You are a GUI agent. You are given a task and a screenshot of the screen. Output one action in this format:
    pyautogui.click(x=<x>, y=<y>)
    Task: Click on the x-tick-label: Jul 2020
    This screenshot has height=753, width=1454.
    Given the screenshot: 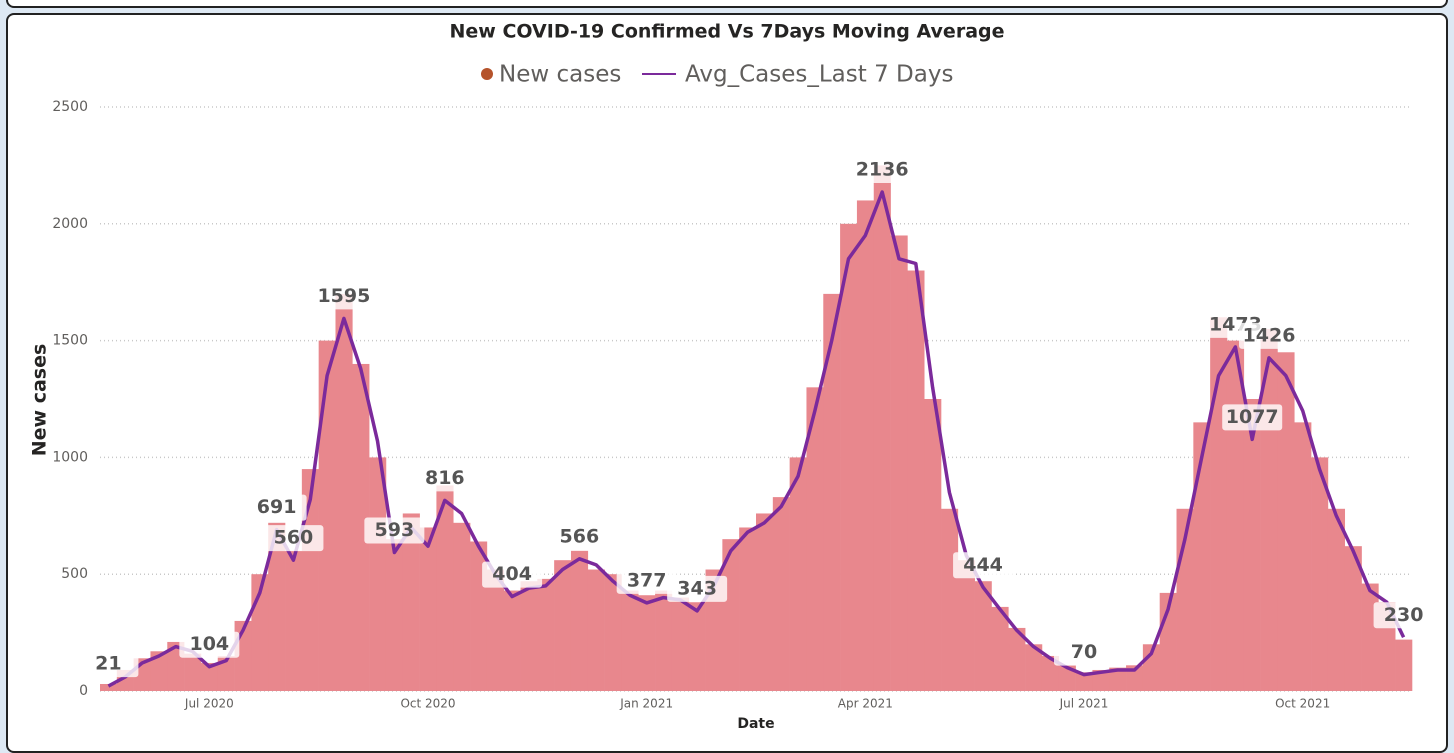 What is the action you would take?
    pyautogui.click(x=209, y=704)
    